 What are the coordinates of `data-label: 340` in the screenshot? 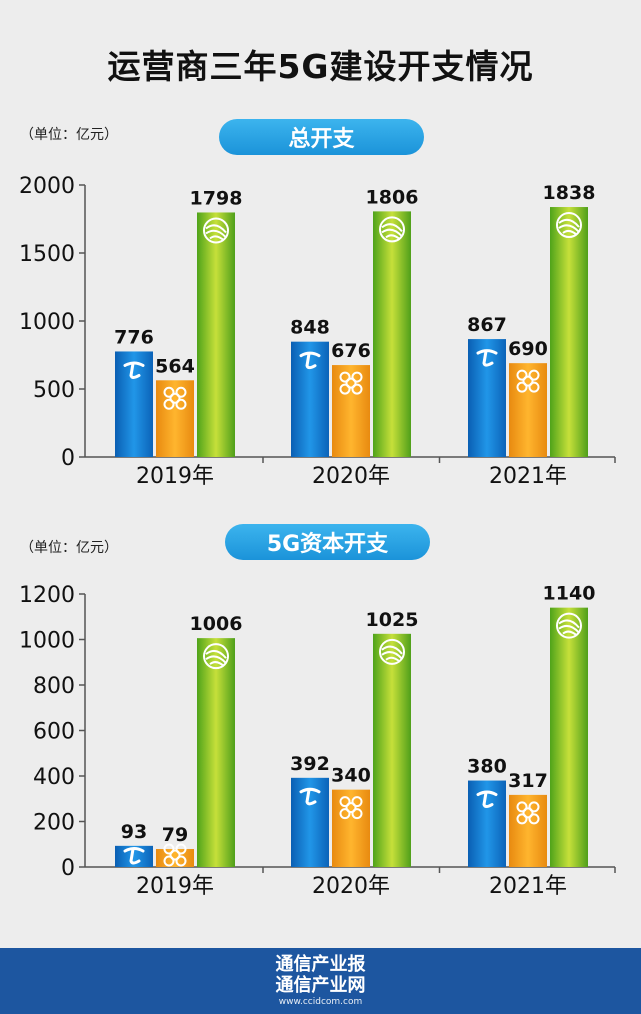 It's located at (351, 776).